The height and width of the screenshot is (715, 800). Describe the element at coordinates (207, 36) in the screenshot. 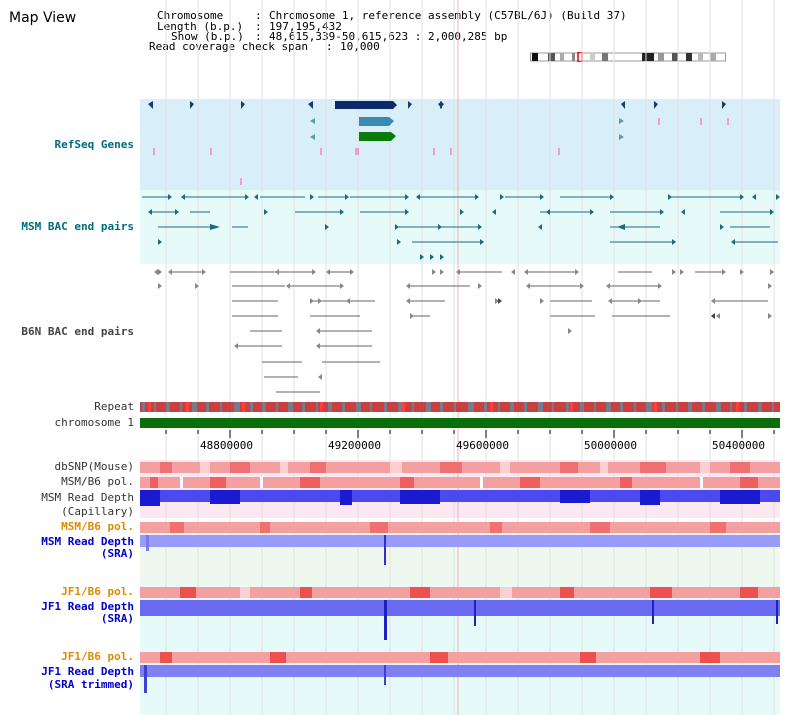

I see `show-label: Show (b.p.)` at that location.